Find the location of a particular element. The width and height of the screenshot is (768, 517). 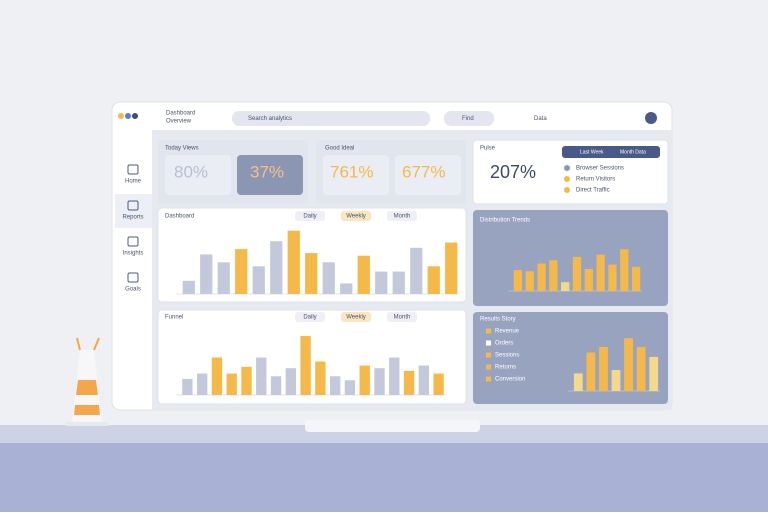

kpi: 207% is located at coordinates (513, 172).